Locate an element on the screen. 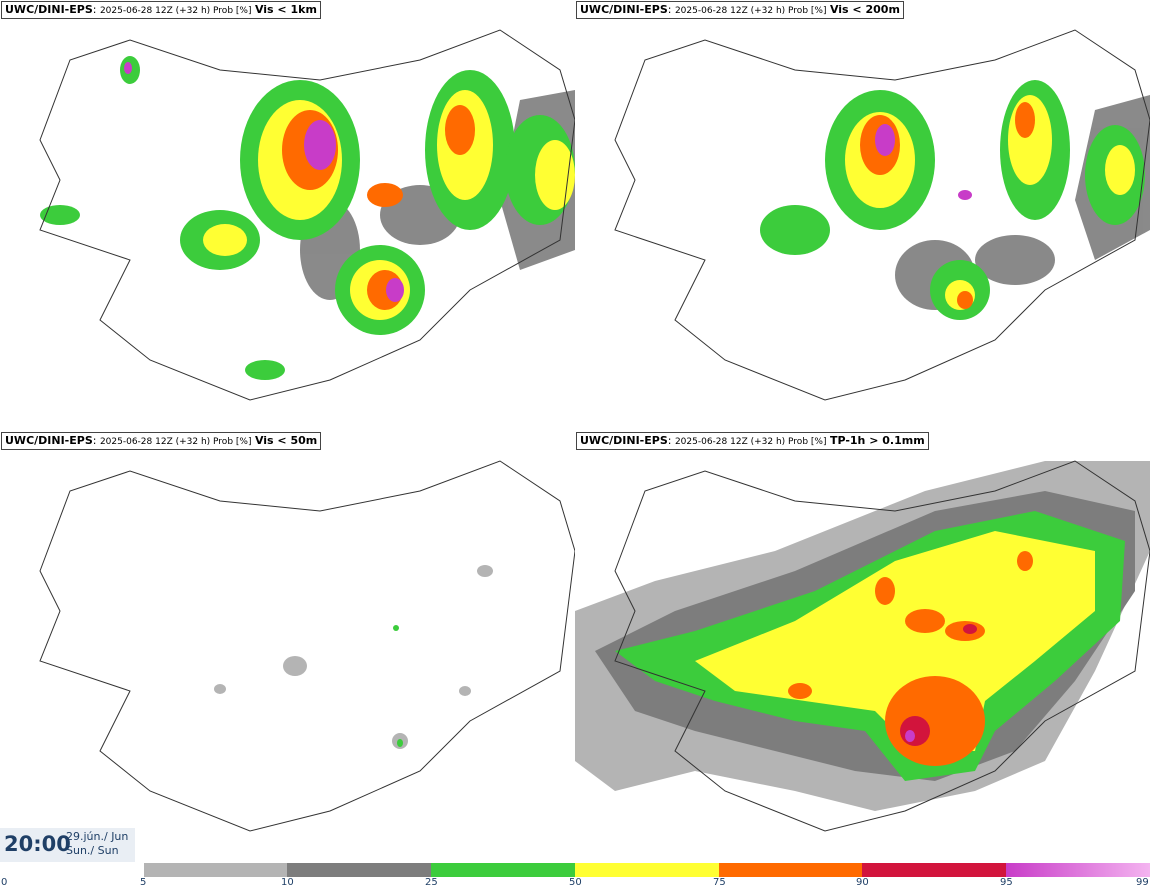  field-name: TP-1h > 0.1mm is located at coordinates (877, 440).